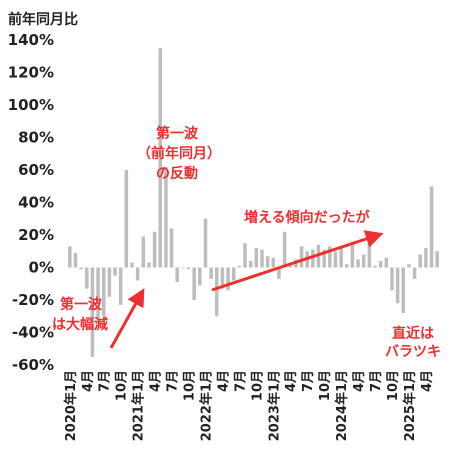  I want to click on arrow-up-left, so click(127, 318).